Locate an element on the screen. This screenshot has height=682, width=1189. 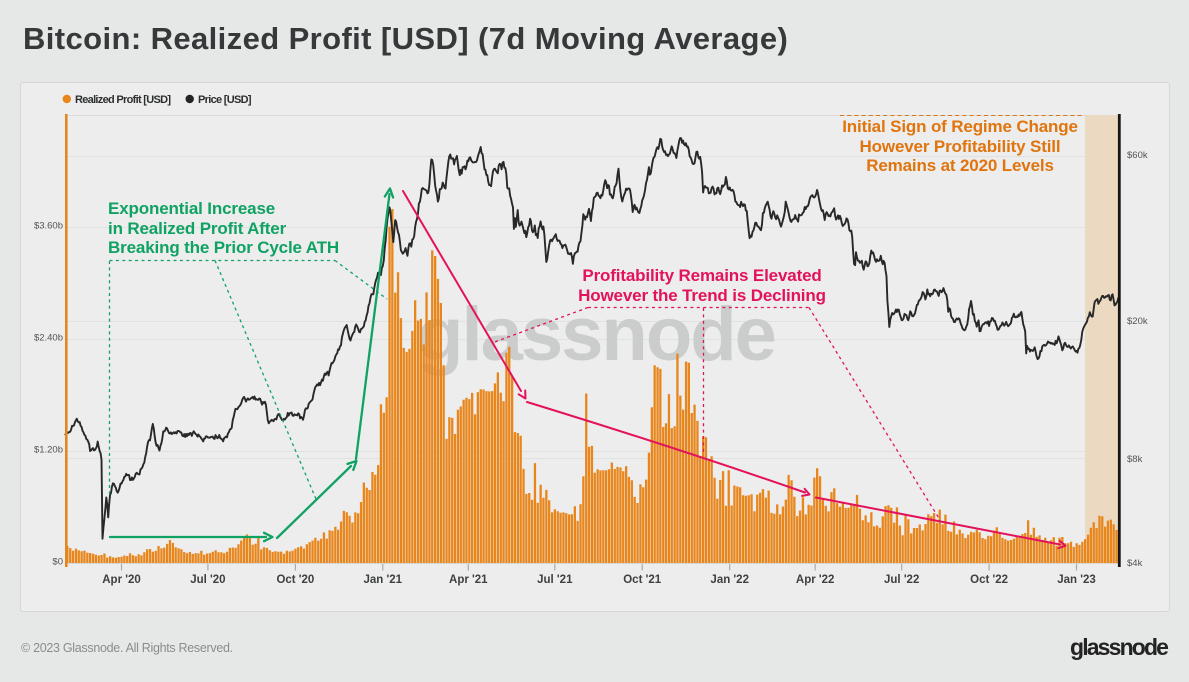
svg-text: $20k is located at coordinates (1137, 321).